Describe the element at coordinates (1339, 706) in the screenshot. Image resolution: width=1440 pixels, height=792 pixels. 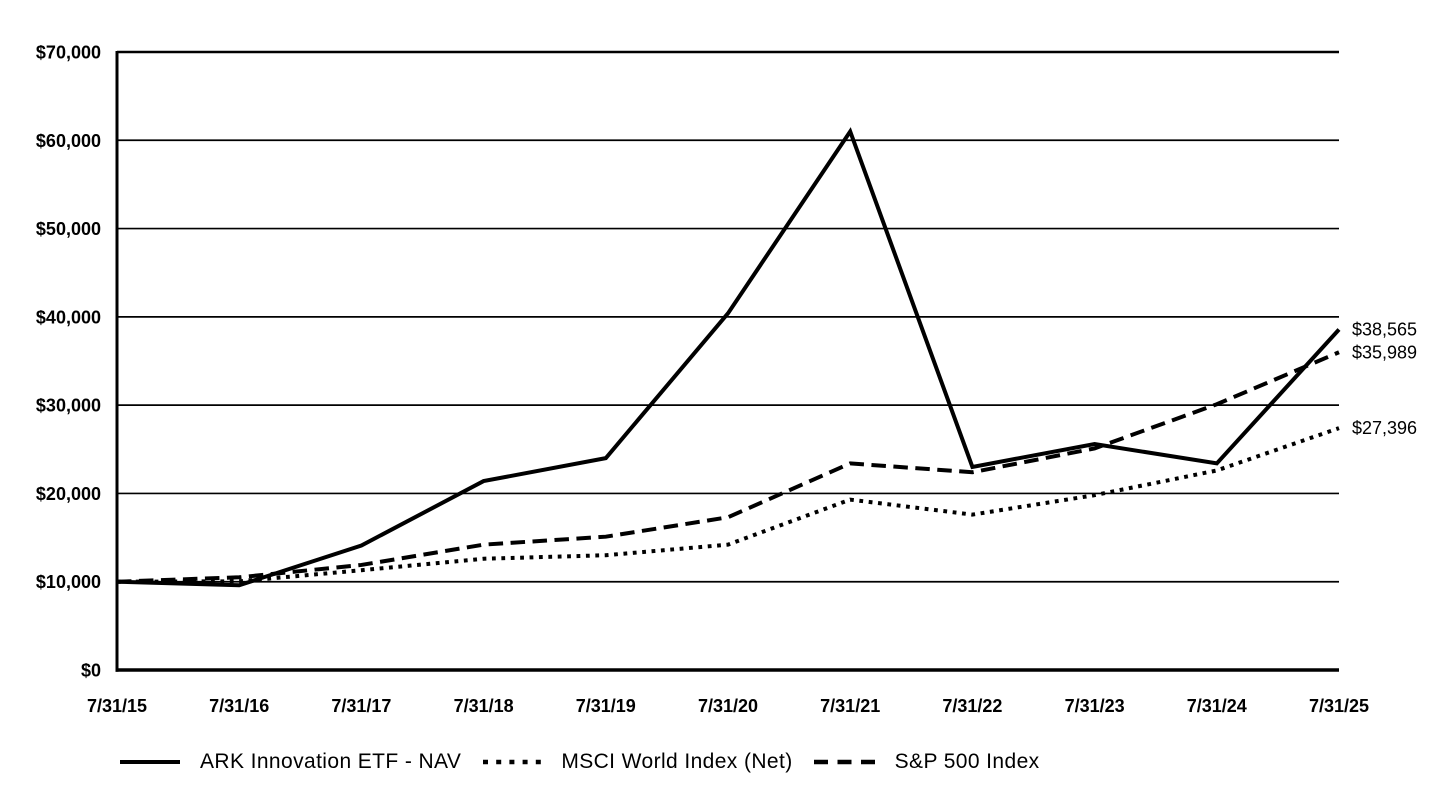
I see `x-axis-tick-label: 7/31/25` at that location.